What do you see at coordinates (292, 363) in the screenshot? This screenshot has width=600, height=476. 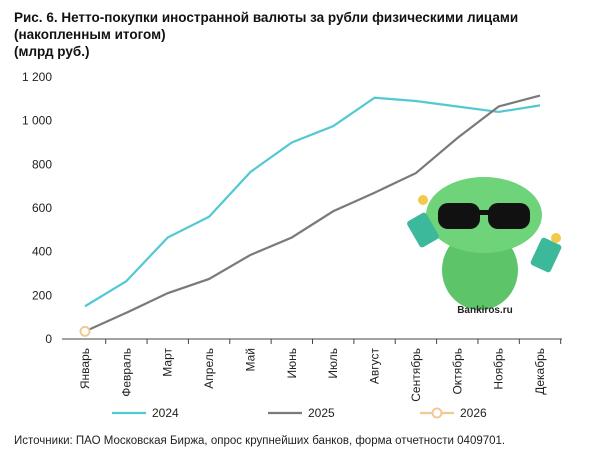 I see `x-tick-label: Июнь` at bounding box center [292, 363].